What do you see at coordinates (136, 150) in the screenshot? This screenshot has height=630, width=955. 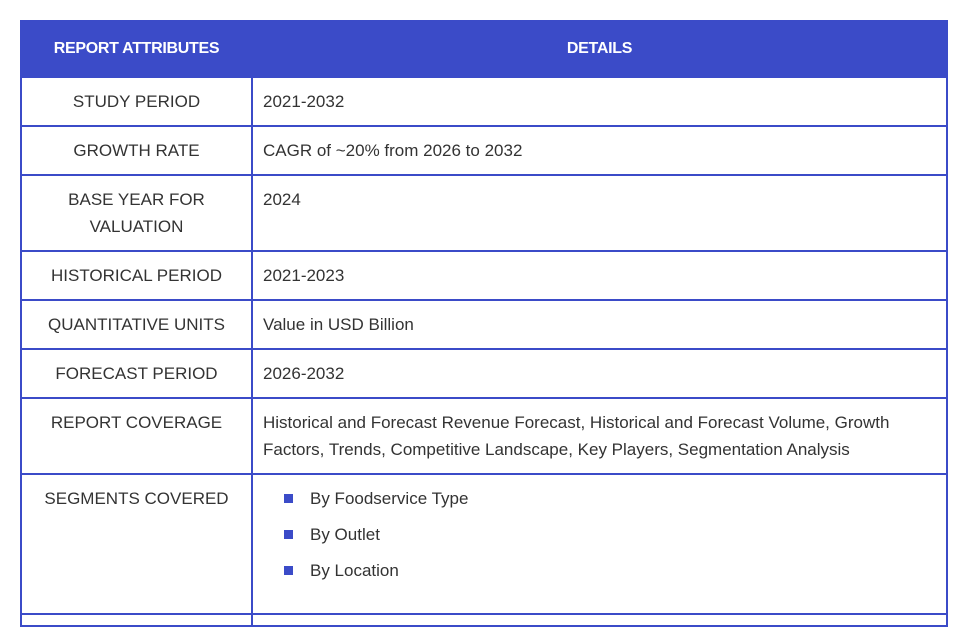 I see `attribute-growth-rate: GROWTH RATE` at bounding box center [136, 150].